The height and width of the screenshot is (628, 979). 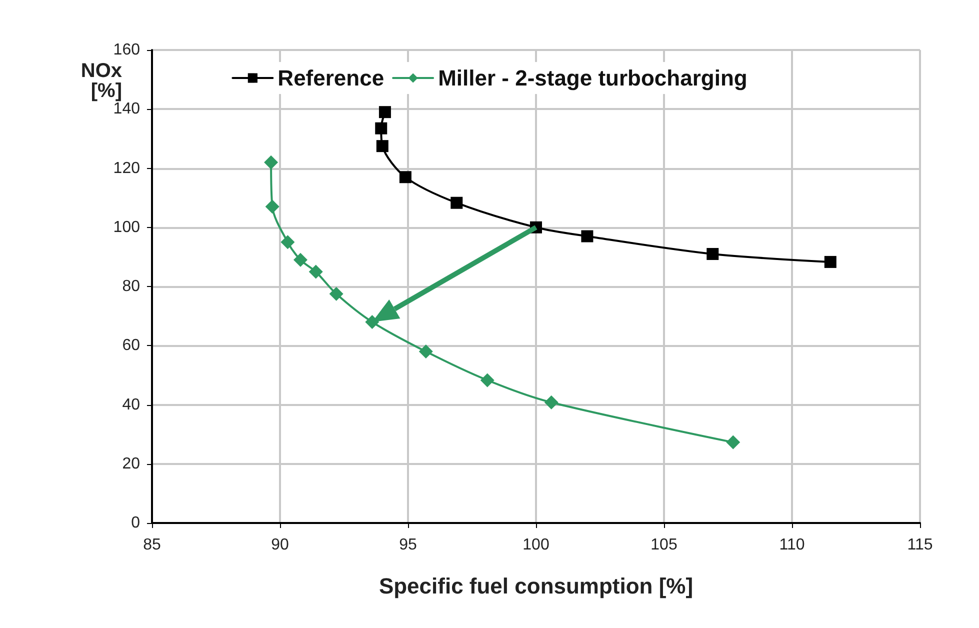 I want to click on y-tick-label: 80, so click(x=131, y=286).